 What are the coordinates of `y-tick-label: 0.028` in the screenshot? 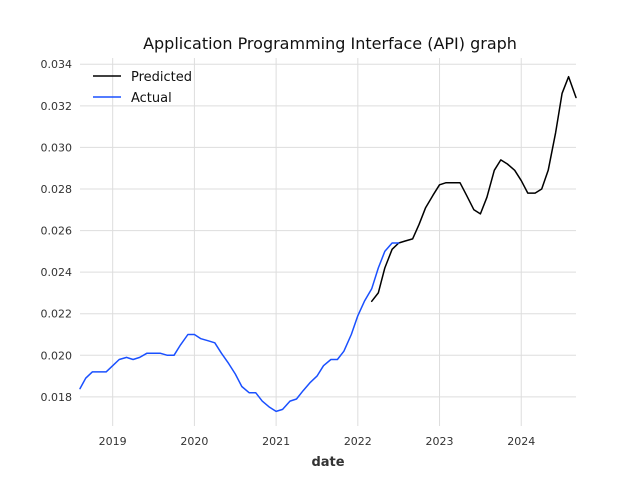 It's located at (57, 189).